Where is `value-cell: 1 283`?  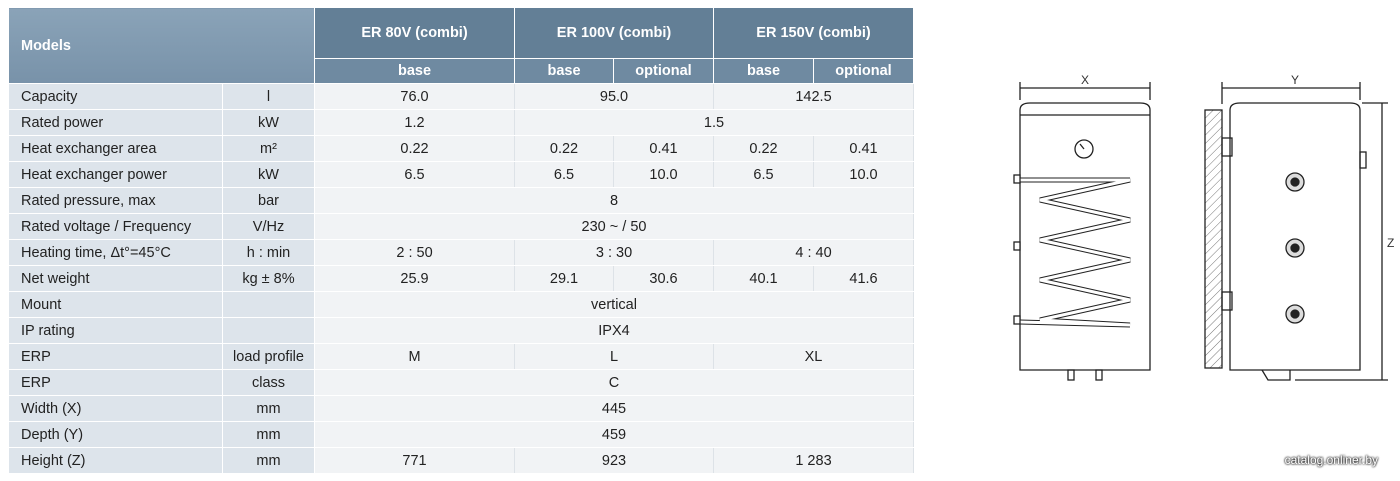 value-cell: 1 283 is located at coordinates (813, 460).